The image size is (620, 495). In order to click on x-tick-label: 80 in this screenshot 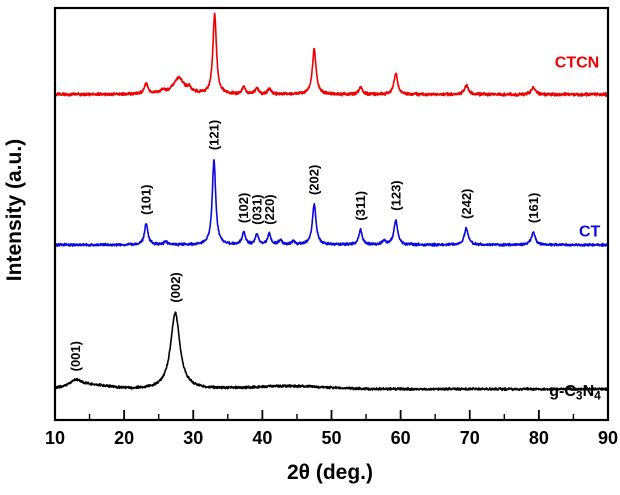, I will do `click(539, 438)`.